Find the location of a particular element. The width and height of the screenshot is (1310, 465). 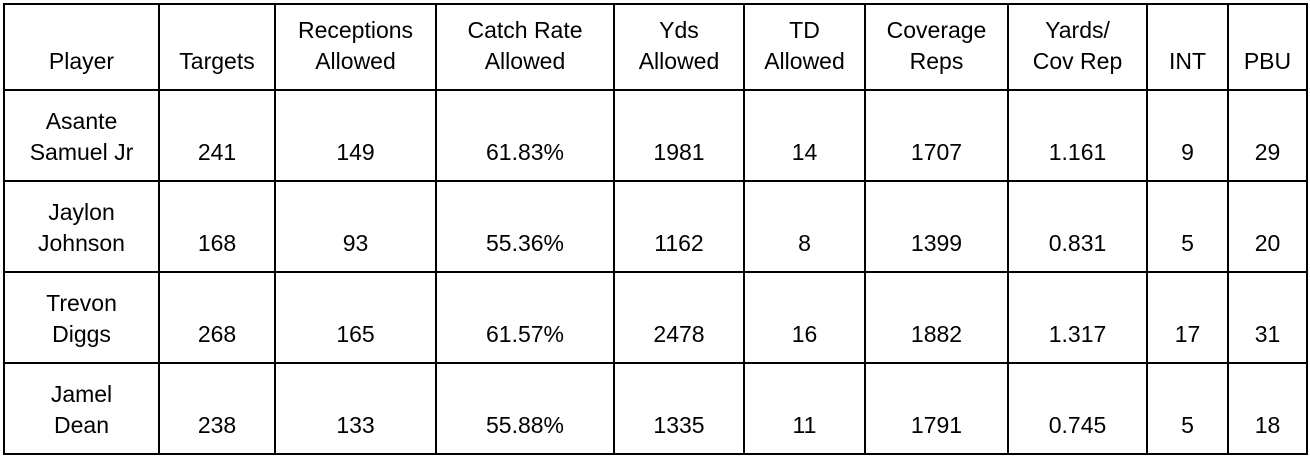

cell-pbu: 31 is located at coordinates (1267, 317).